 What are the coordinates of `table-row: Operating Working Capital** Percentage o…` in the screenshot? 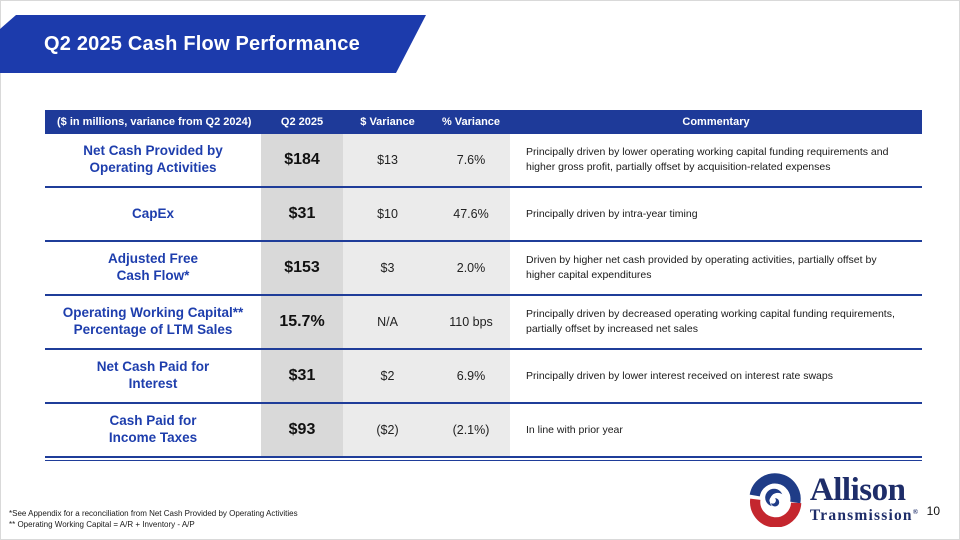 It's located at (483, 323).